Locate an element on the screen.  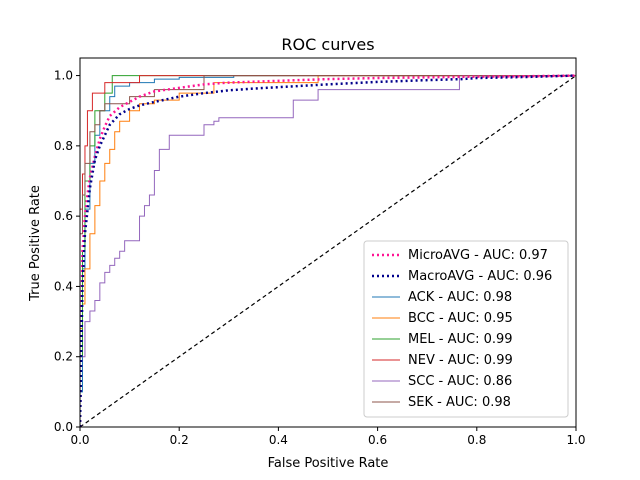
y-tick-label: 0.2 is located at coordinates (63, 357).